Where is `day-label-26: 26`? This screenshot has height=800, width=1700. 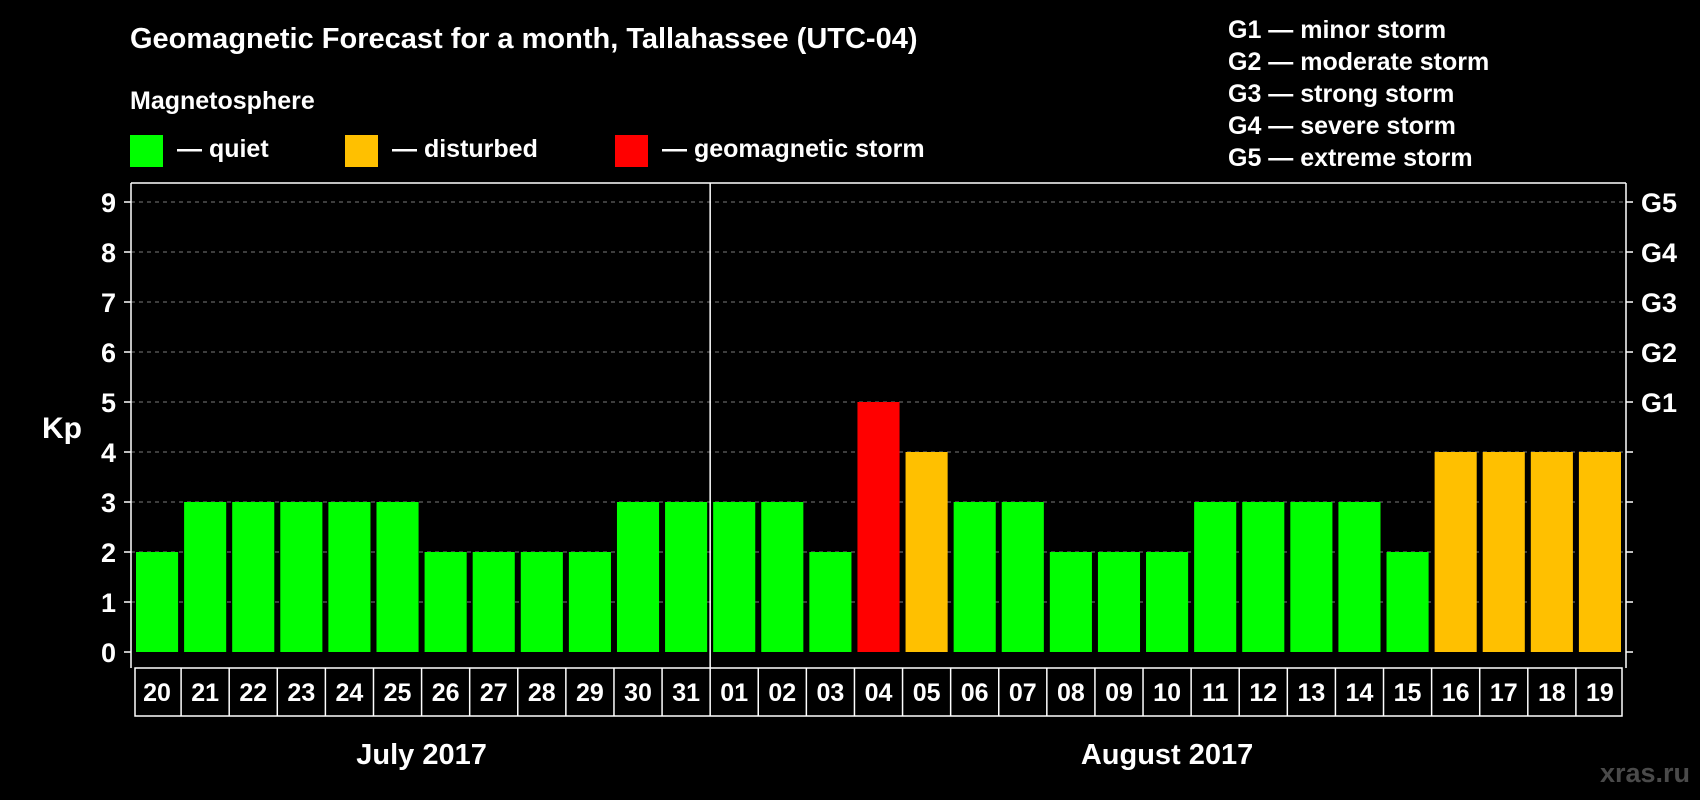 day-label-26: 26 is located at coordinates (446, 693).